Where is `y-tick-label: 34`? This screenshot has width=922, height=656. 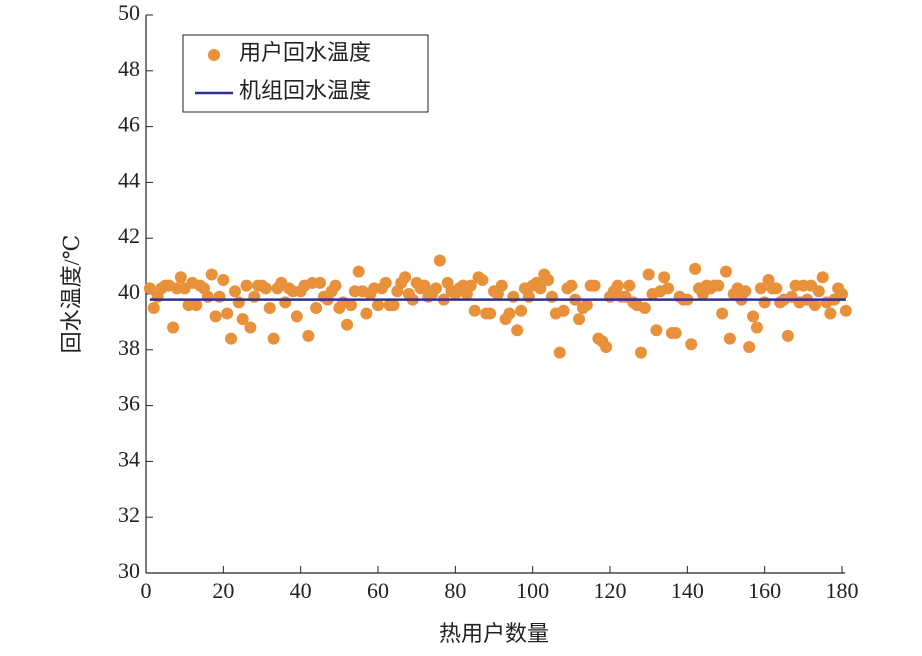 y-tick-label: 34 is located at coordinates (129, 458).